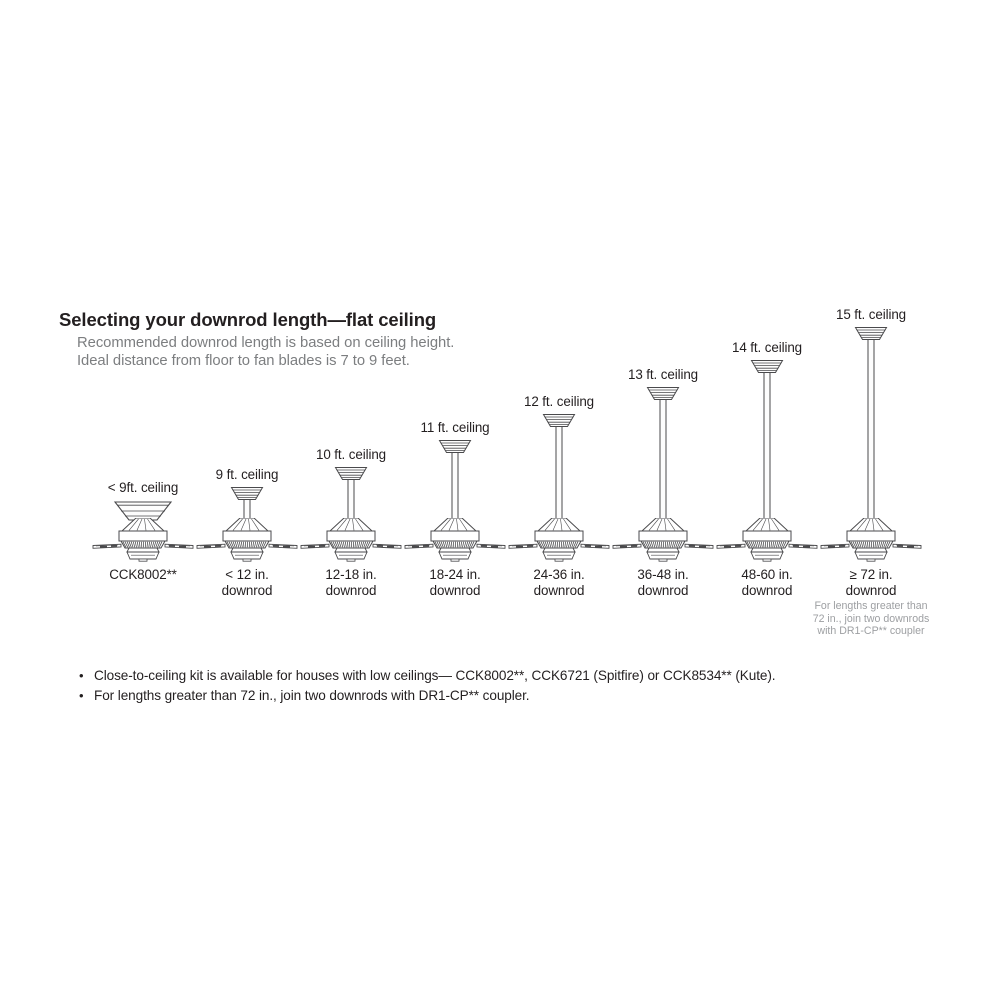  I want to click on ceiling-height-label: 15 ft. ceiling, so click(871, 314).